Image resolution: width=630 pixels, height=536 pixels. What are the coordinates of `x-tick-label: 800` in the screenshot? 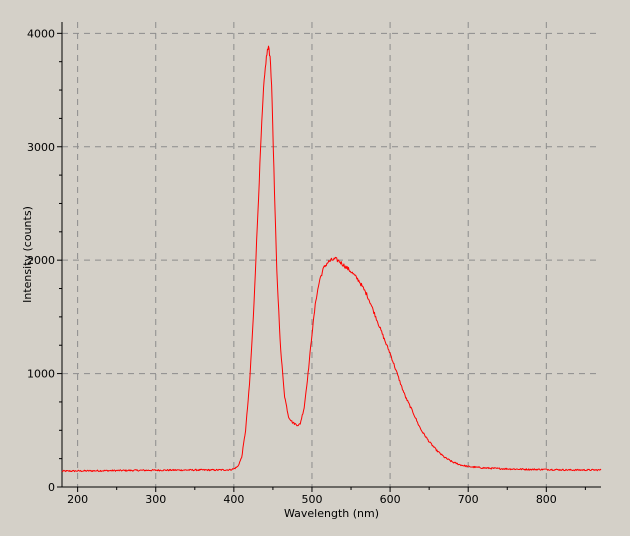 It's located at (546, 499).